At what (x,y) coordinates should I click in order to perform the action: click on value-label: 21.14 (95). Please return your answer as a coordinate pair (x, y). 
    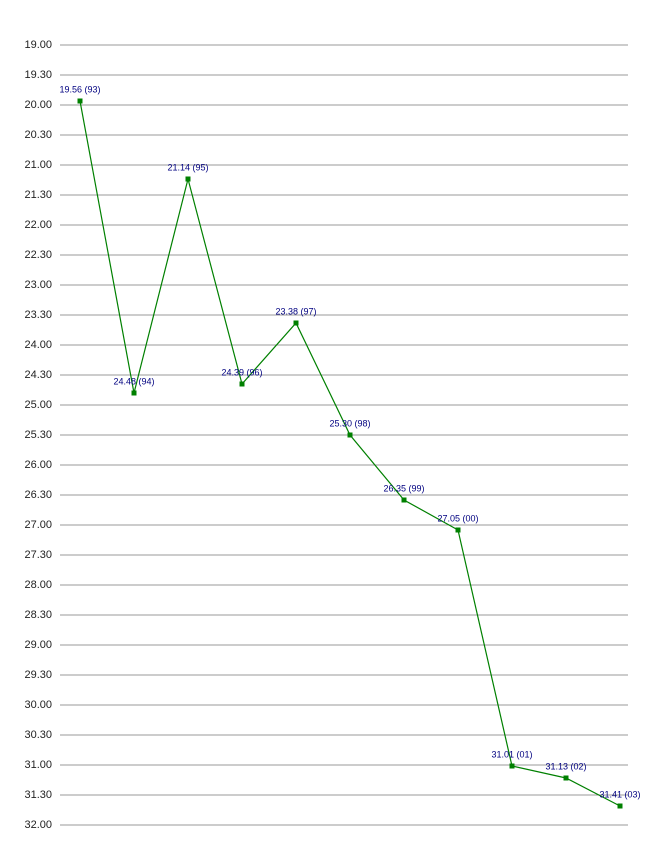
    Looking at the image, I should click on (187, 167).